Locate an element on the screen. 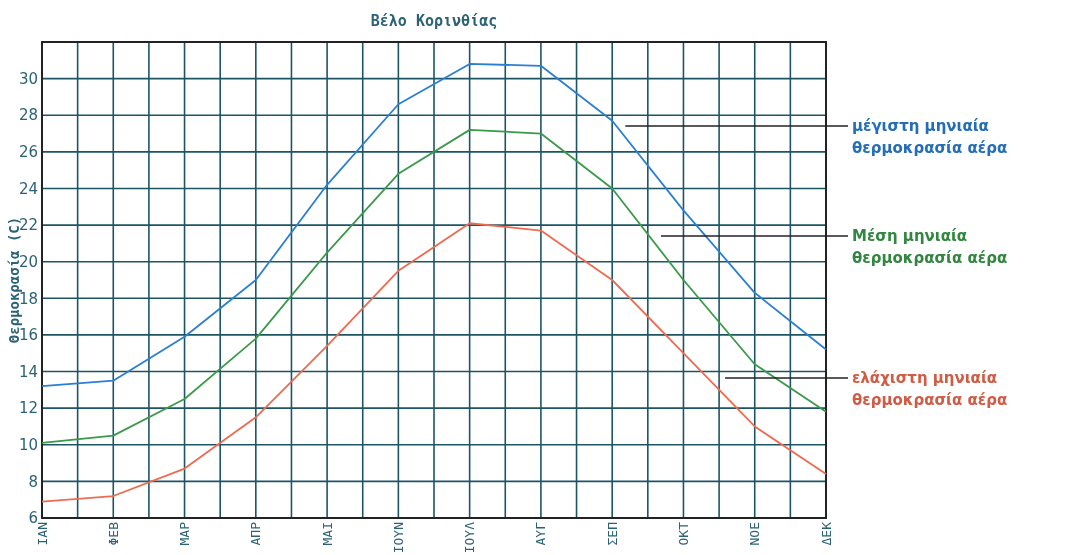 This screenshot has width=1080, height=555. x-tick-label: ΑΥΓ is located at coordinates (541, 533).